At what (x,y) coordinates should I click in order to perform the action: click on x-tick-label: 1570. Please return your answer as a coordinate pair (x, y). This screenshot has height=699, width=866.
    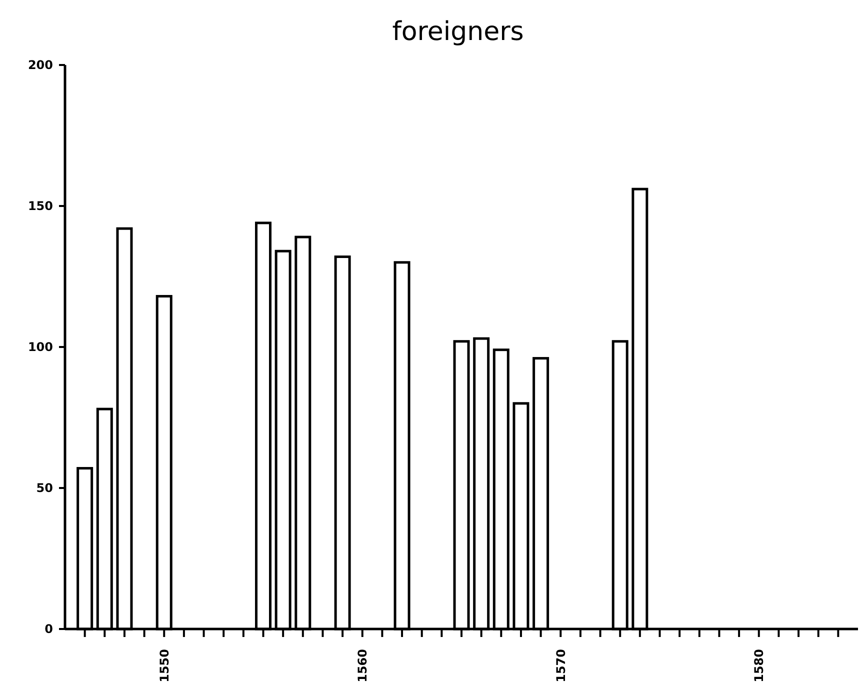
    Looking at the image, I should click on (561, 665).